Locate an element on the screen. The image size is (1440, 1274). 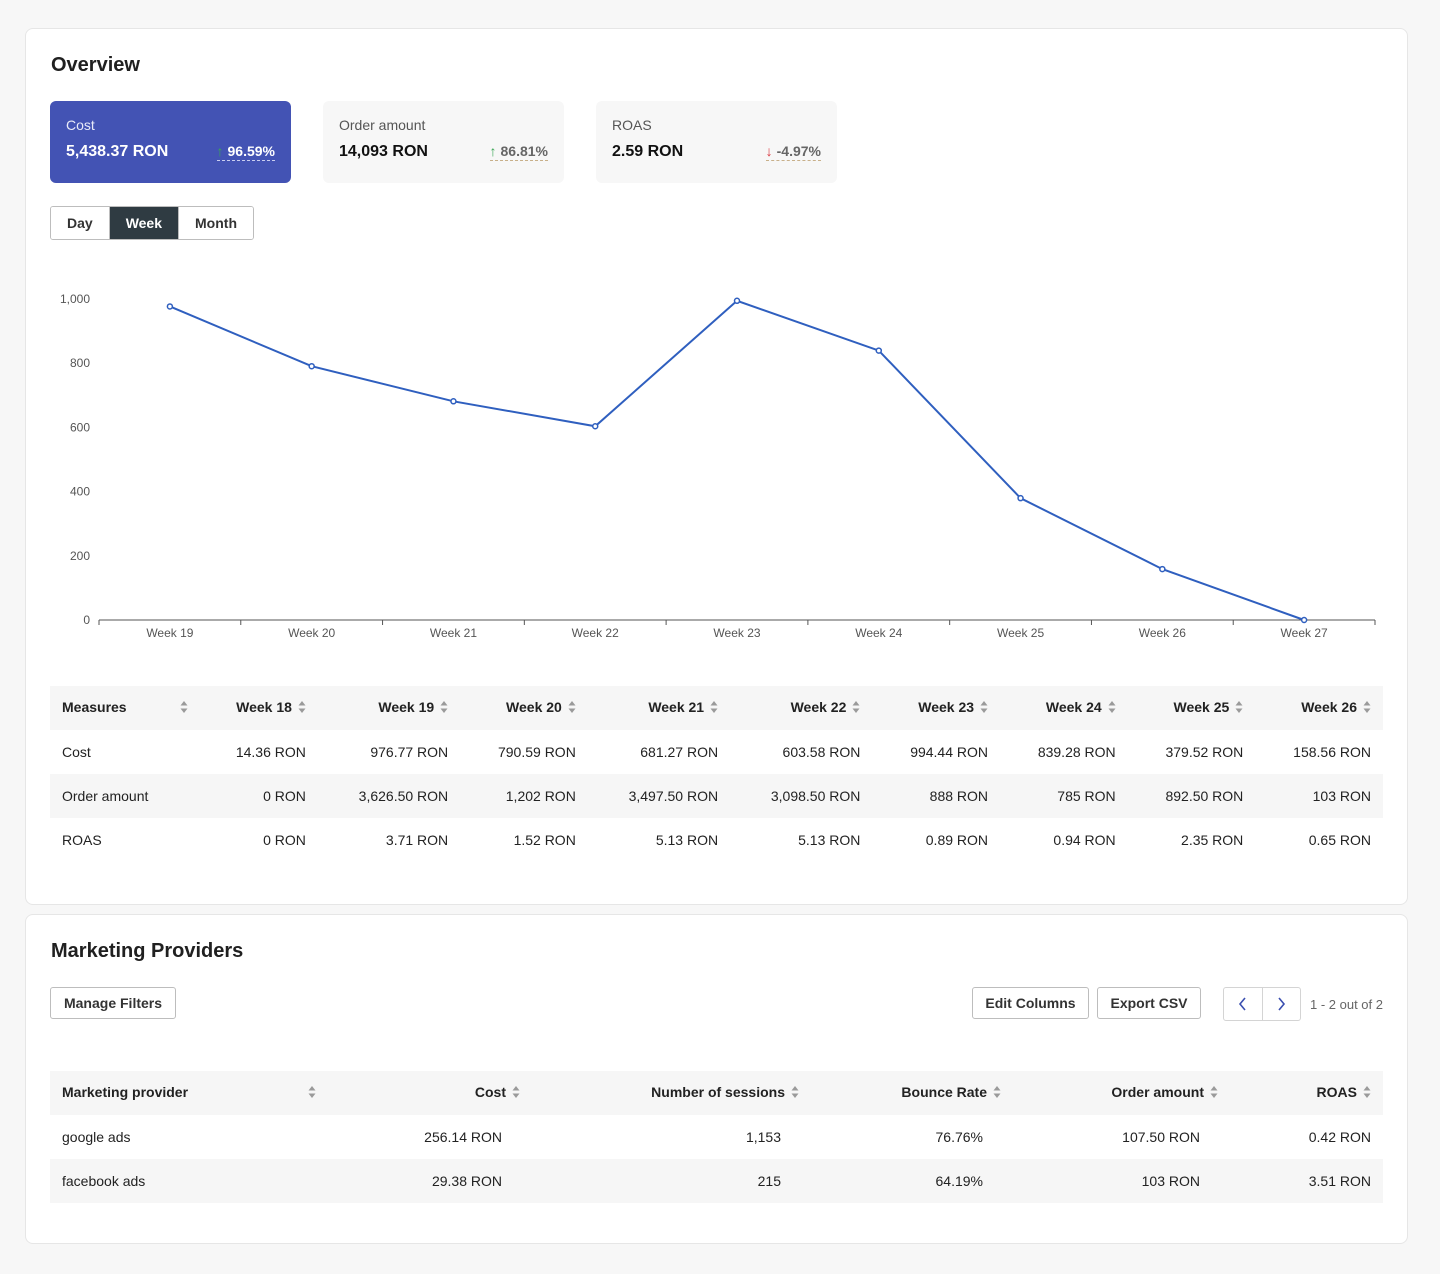
table-cell: 976.77 RON is located at coordinates (409, 752).